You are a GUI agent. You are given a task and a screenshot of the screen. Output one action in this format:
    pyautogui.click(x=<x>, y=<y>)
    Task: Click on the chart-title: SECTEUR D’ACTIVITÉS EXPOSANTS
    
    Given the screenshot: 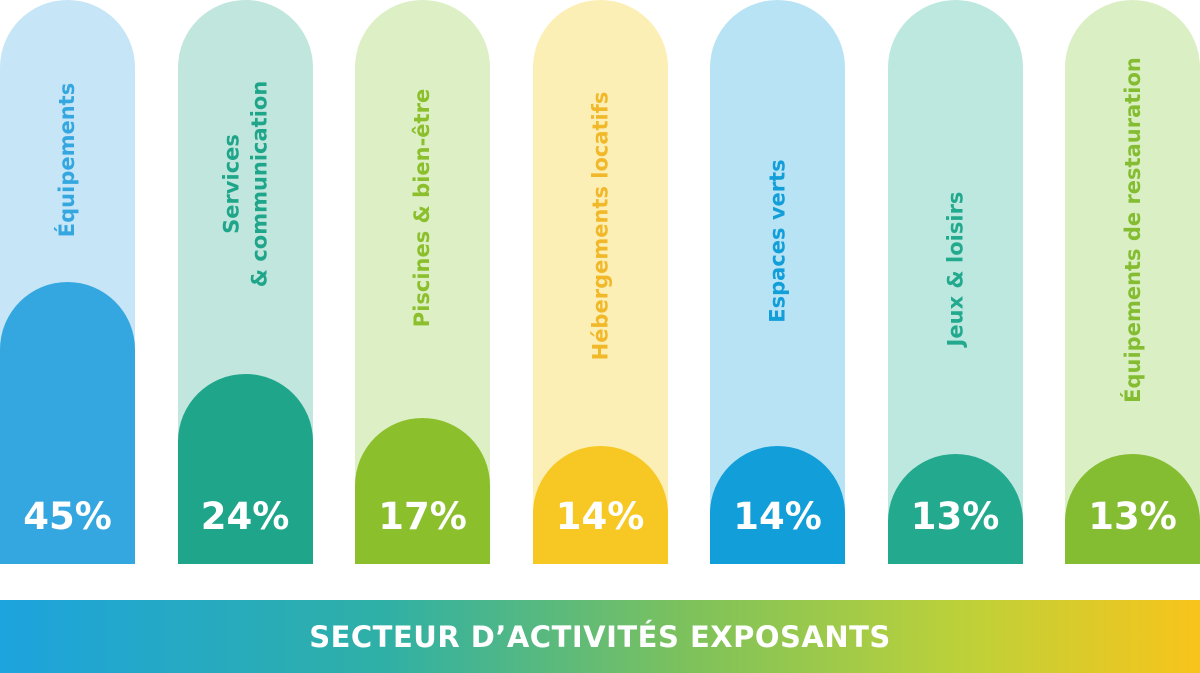 What is the action you would take?
    pyautogui.click(x=600, y=636)
    